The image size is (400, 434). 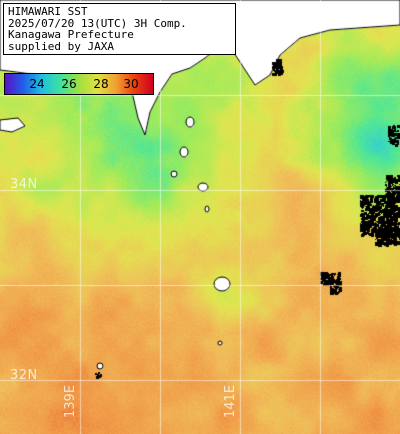 What do you see at coordinates (131, 84) in the screenshot?
I see `colorbar-tick-30: 30` at bounding box center [131, 84].